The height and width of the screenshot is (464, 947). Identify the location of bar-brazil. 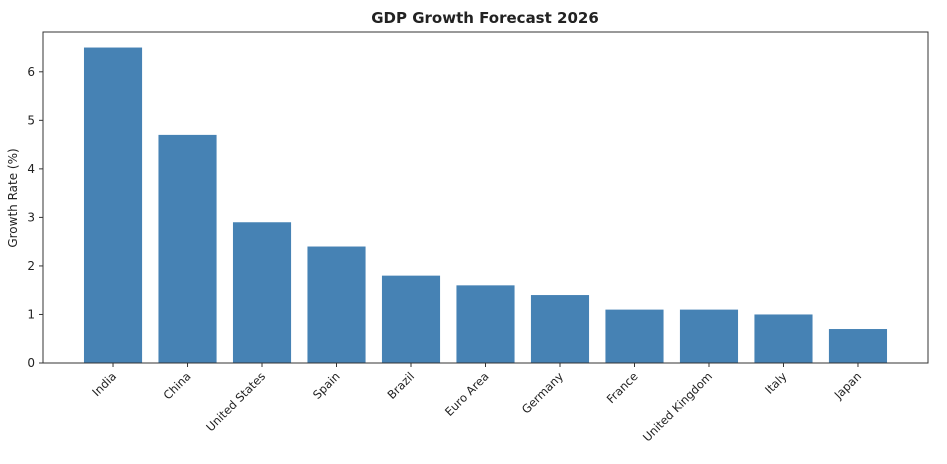
(411, 319).